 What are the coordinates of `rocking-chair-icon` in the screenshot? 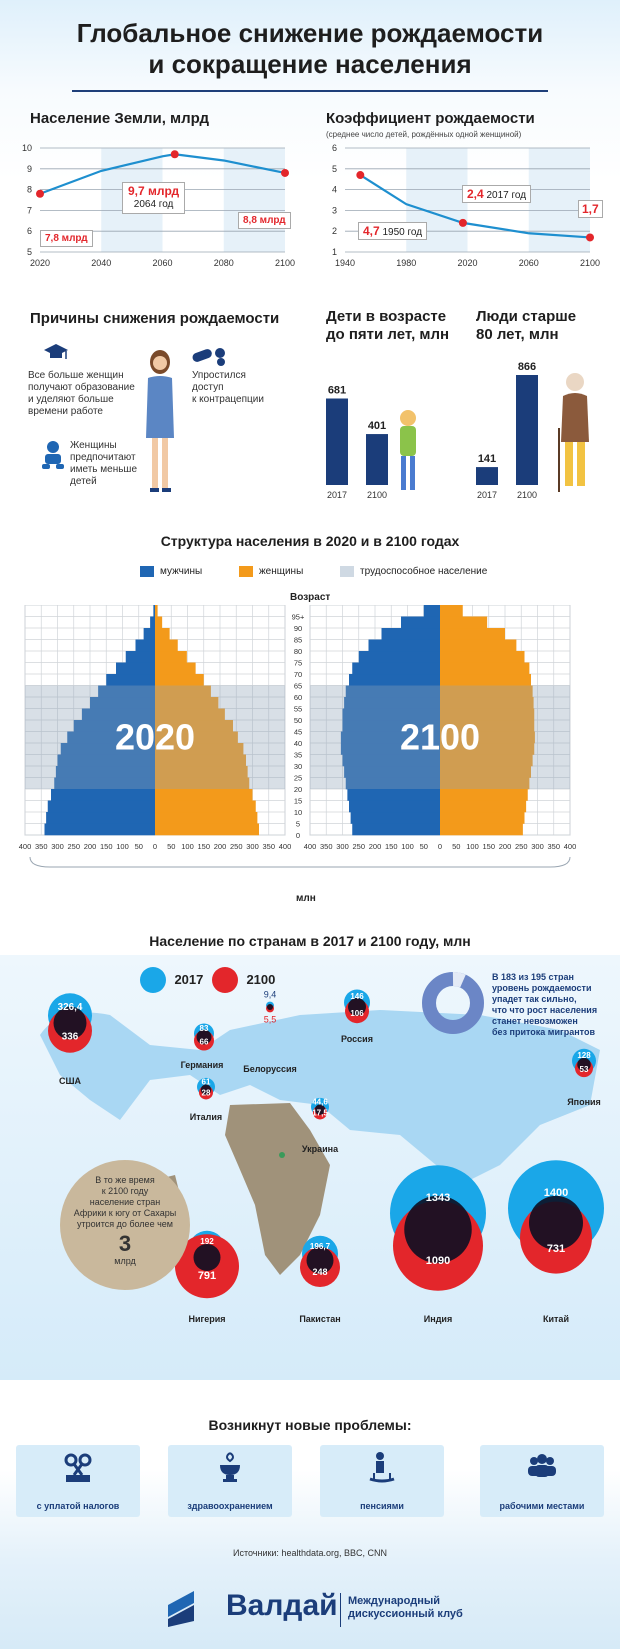 It's located at (382, 1467).